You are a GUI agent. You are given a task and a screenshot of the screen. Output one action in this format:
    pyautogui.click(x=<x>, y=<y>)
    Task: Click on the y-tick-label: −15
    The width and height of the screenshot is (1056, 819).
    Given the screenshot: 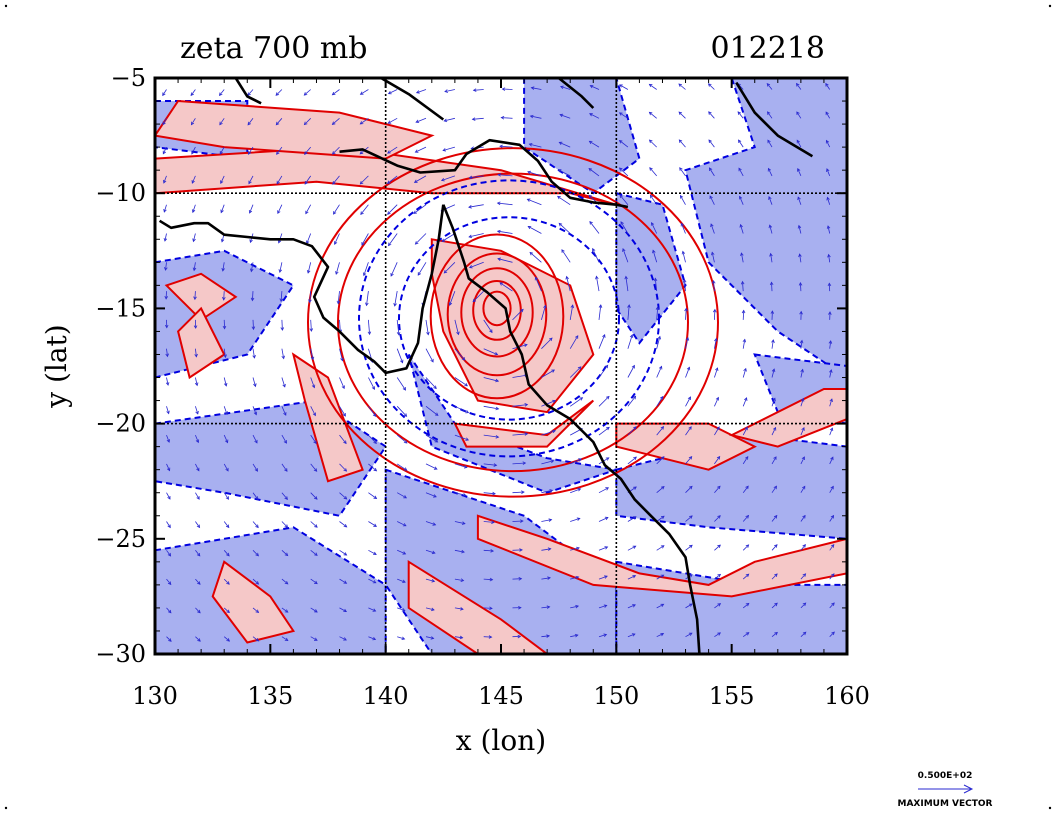 What is the action you would take?
    pyautogui.click(x=120, y=308)
    